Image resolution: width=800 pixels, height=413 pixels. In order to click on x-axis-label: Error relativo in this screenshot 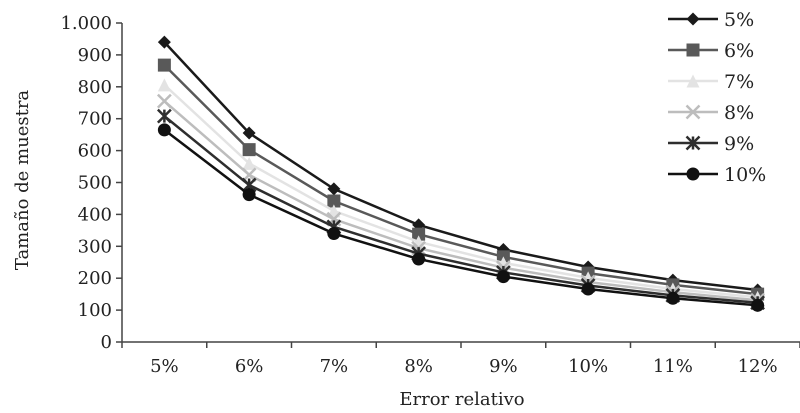, I will do `click(461, 399)`.